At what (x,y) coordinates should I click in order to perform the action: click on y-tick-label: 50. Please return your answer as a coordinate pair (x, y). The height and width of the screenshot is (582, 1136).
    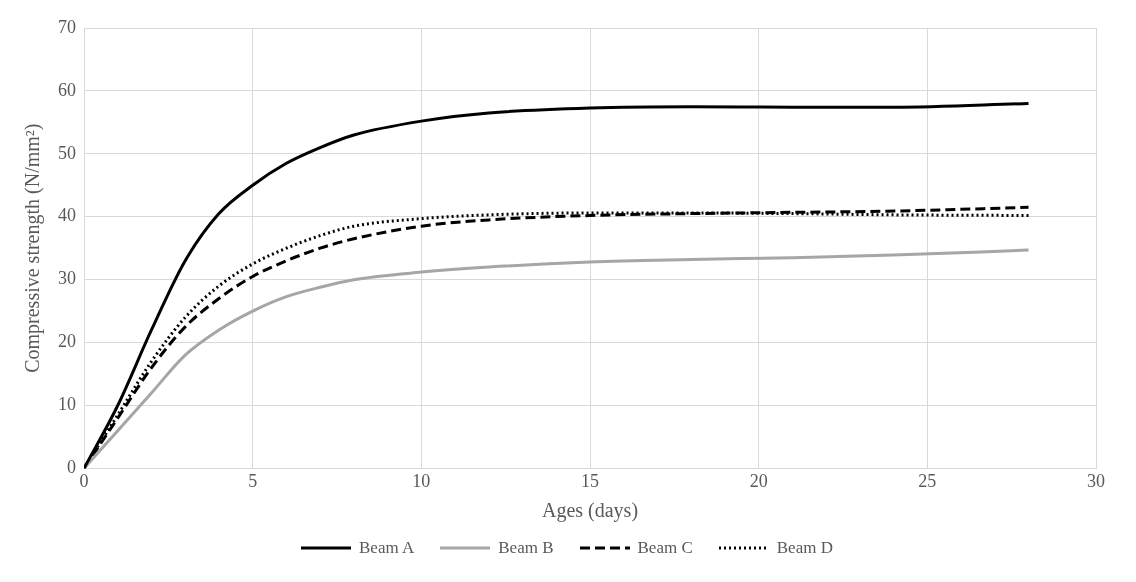
    Looking at the image, I should click on (67, 152).